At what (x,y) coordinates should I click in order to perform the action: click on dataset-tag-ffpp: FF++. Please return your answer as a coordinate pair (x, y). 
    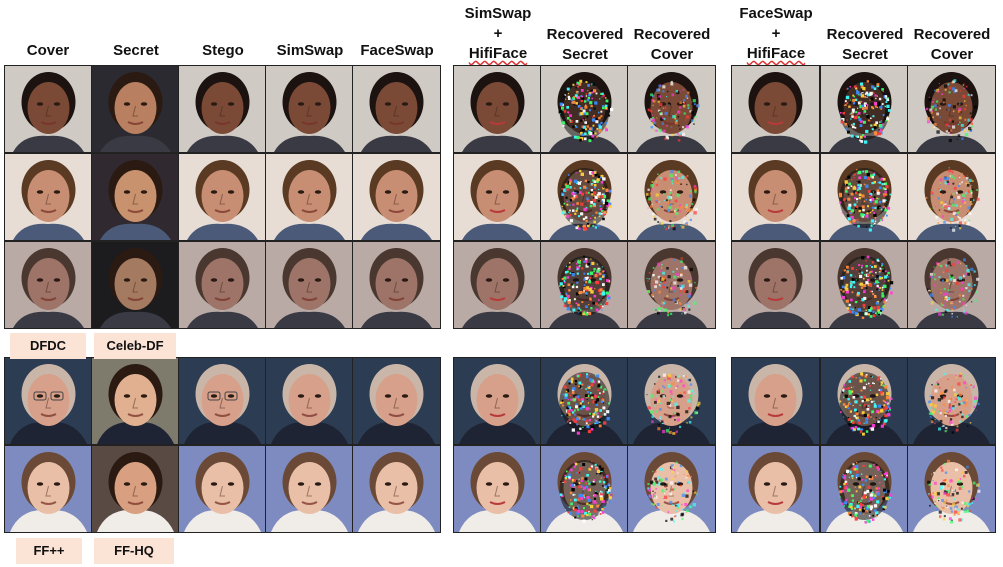
    Looking at the image, I should click on (49, 551).